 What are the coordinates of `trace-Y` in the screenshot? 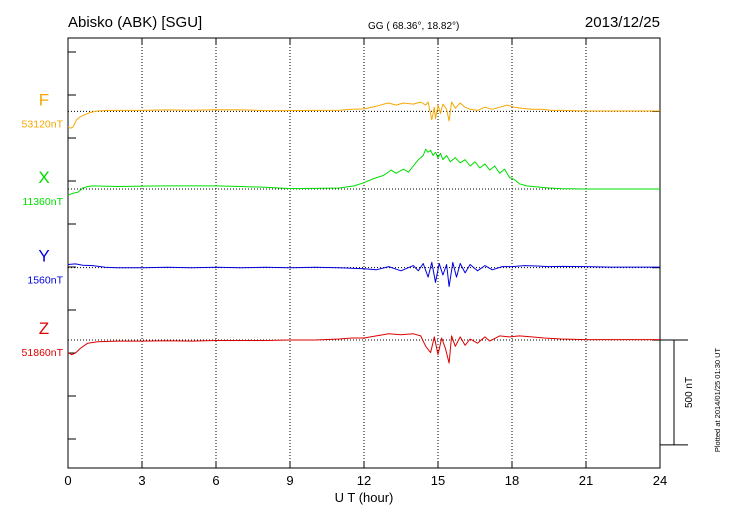 It's located at (363, 274).